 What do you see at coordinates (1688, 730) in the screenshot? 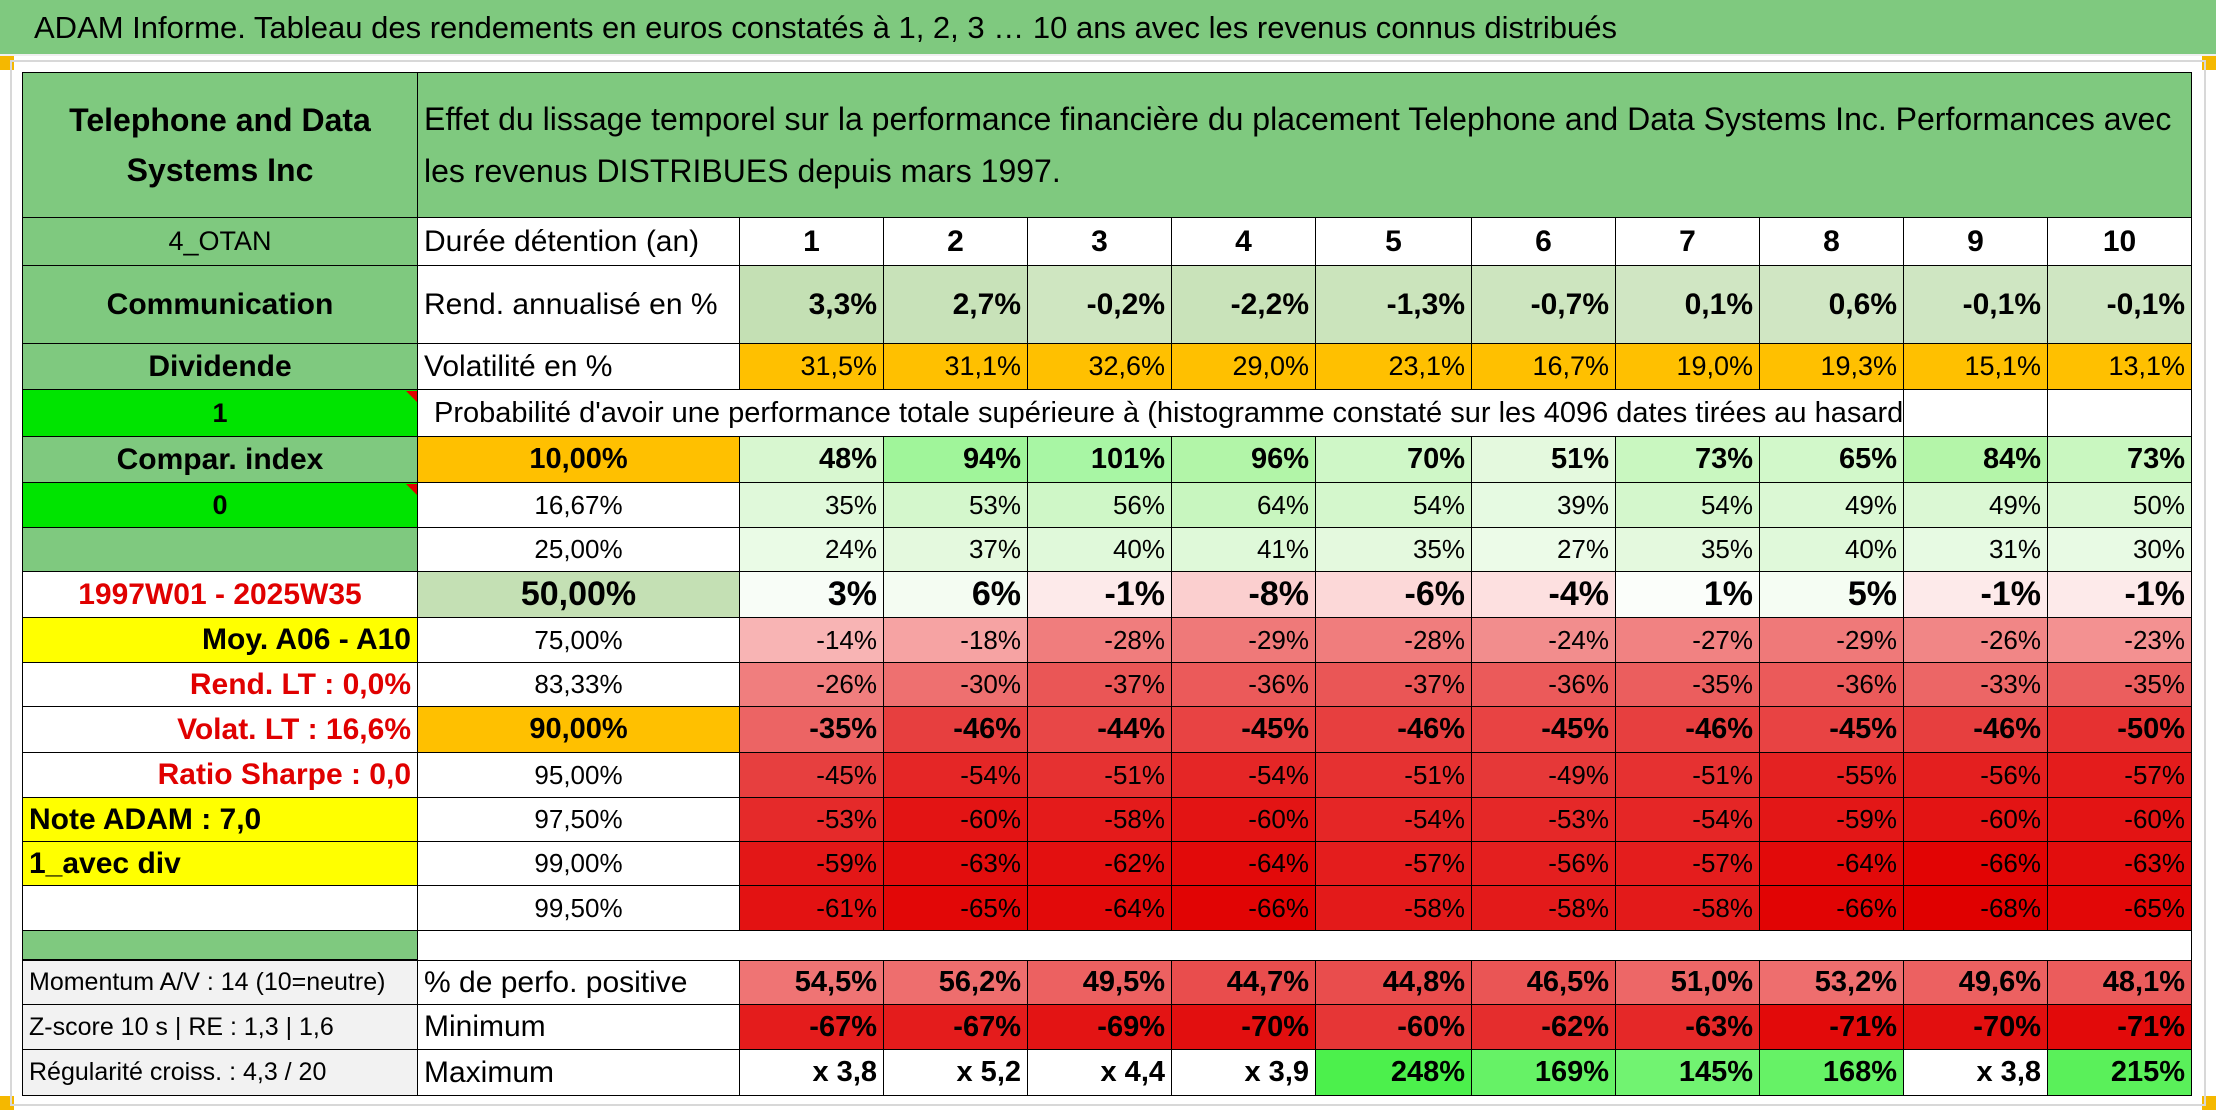
I see `percentile-value: -46%` at bounding box center [1688, 730].